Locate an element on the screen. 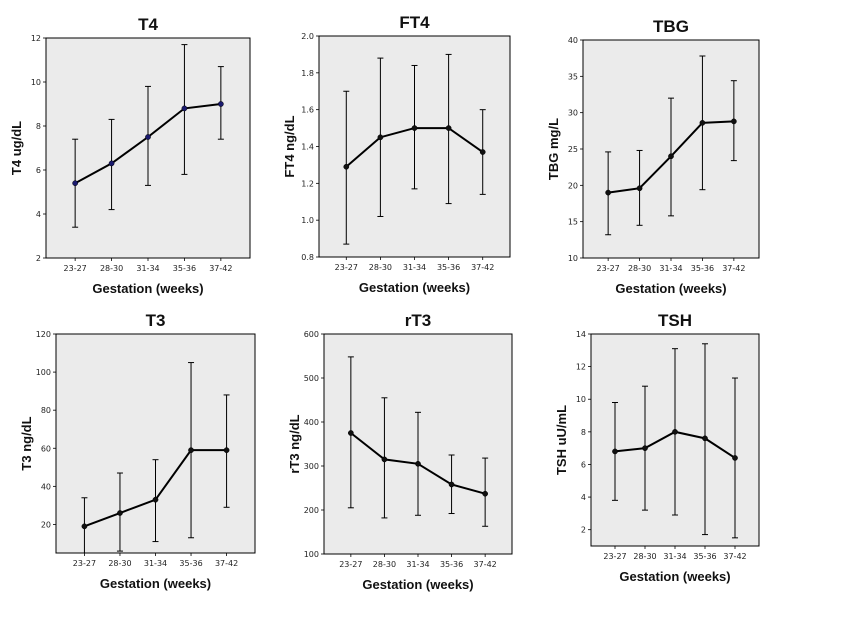  y-tick-label: 15 is located at coordinates (573, 222).